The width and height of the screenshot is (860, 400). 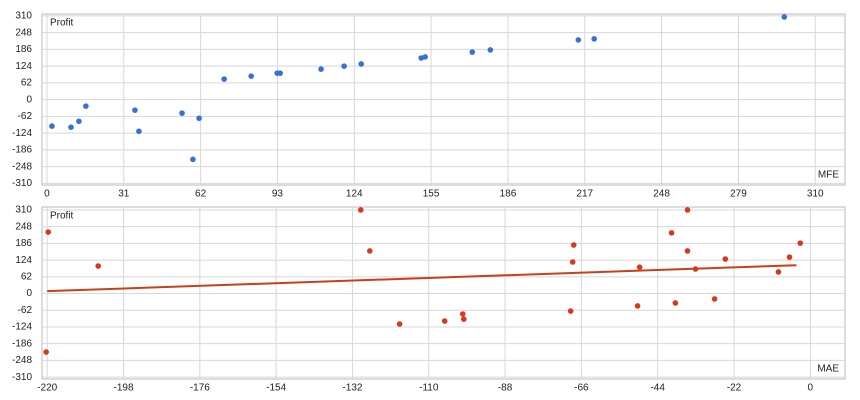 I want to click on x-tick-label: -88, so click(x=505, y=388).